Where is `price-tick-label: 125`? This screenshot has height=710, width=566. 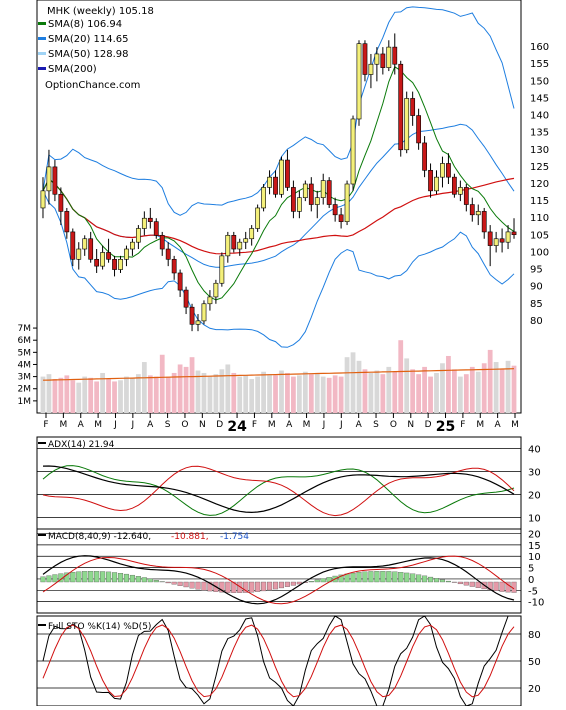
price-tick-label: 125 is located at coordinates (539, 167).